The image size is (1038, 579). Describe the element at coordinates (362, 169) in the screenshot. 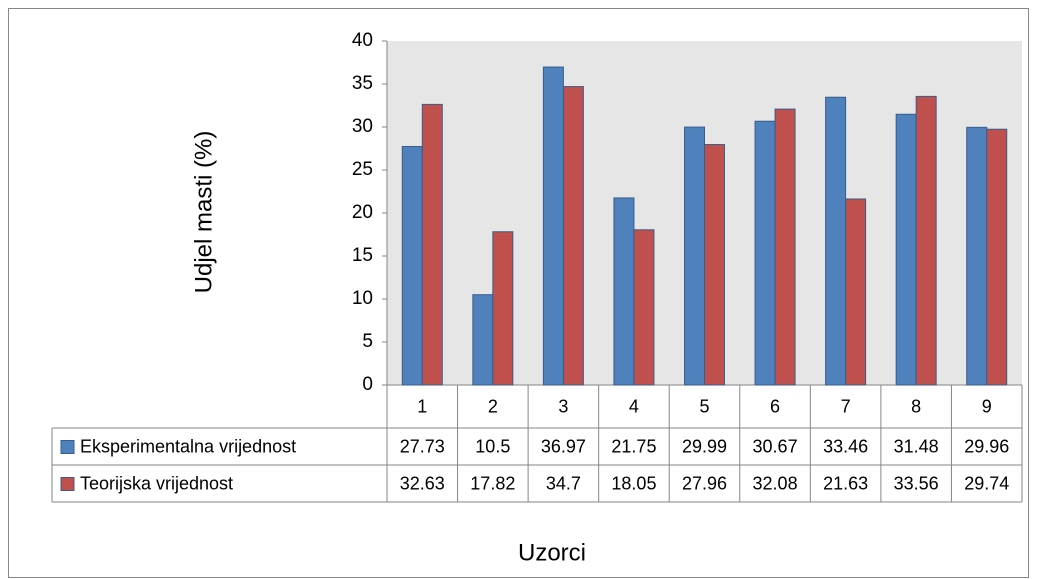

I see `y-tick-label: 25` at that location.